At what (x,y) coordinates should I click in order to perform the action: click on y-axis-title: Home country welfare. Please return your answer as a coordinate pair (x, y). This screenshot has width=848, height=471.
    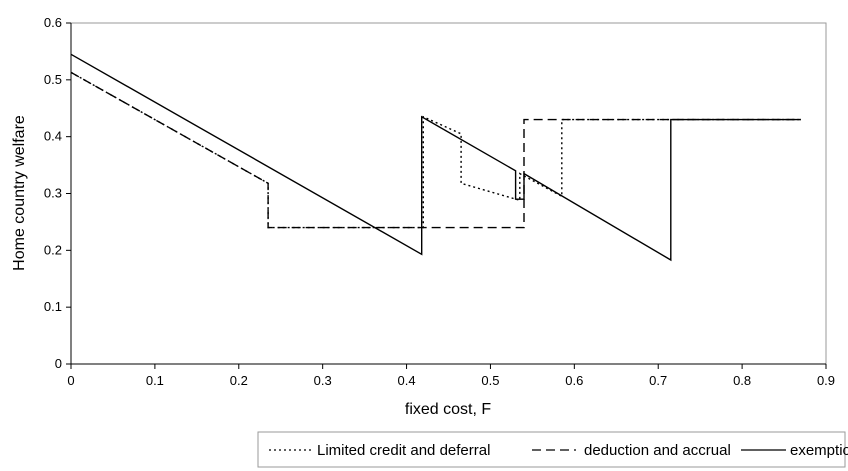
    Looking at the image, I should click on (19, 193).